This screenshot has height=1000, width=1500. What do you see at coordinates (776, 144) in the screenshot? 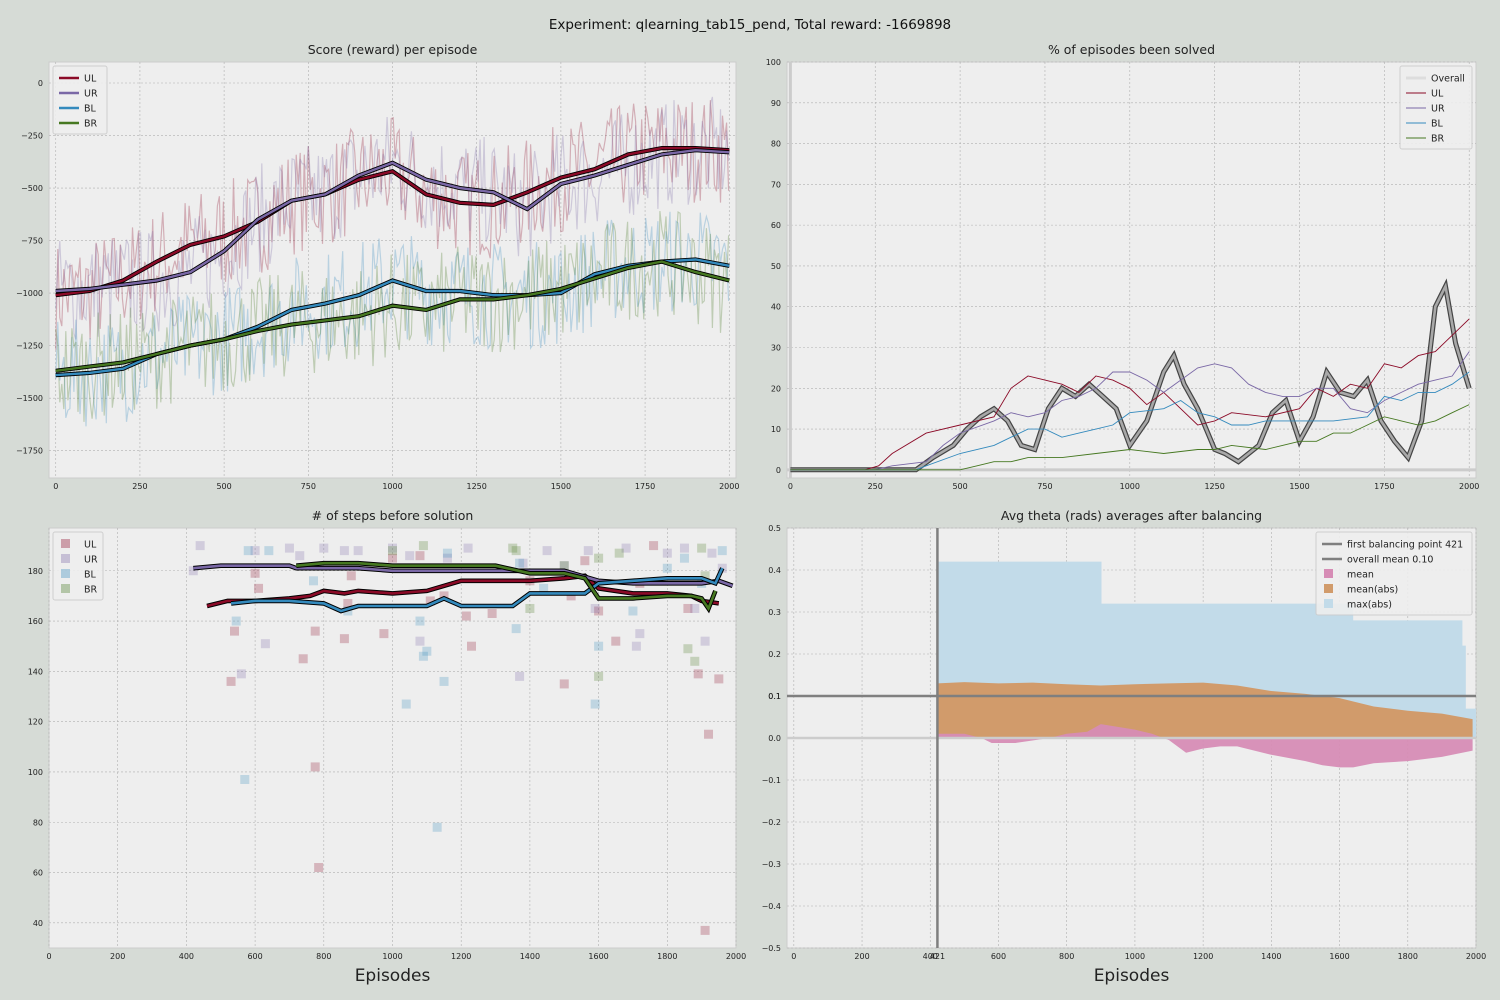
I see `y-tick-label: 80` at bounding box center [776, 144].